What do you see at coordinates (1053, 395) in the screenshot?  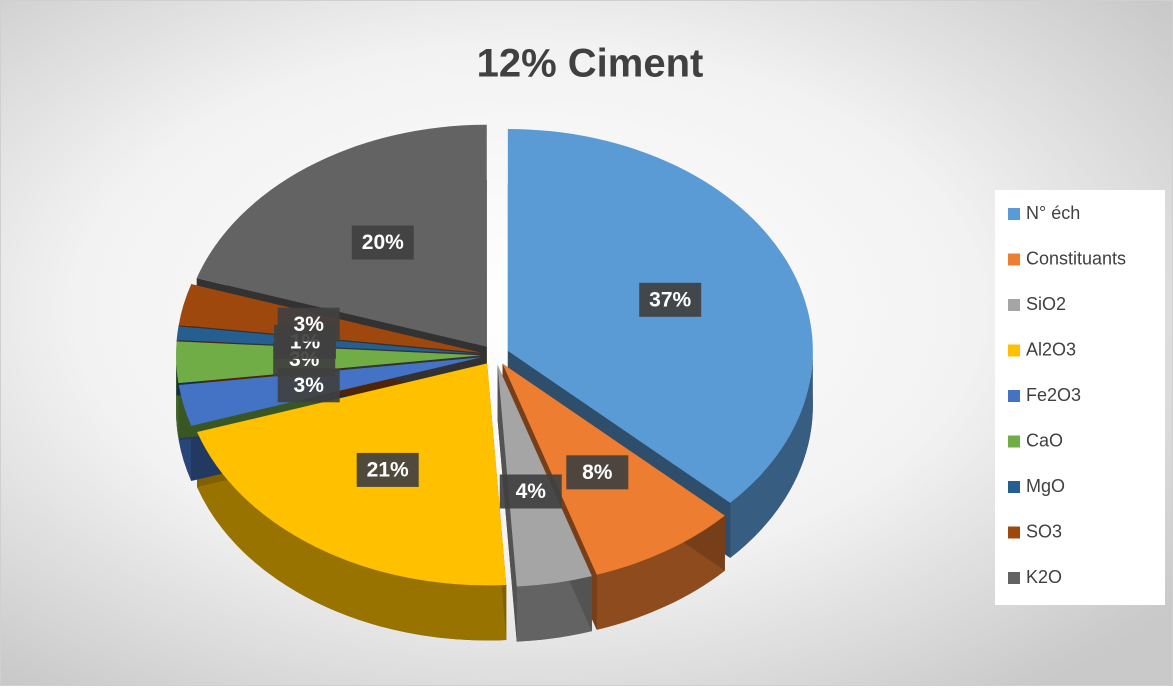 I see `legend-label: Fe2O3` at bounding box center [1053, 395].